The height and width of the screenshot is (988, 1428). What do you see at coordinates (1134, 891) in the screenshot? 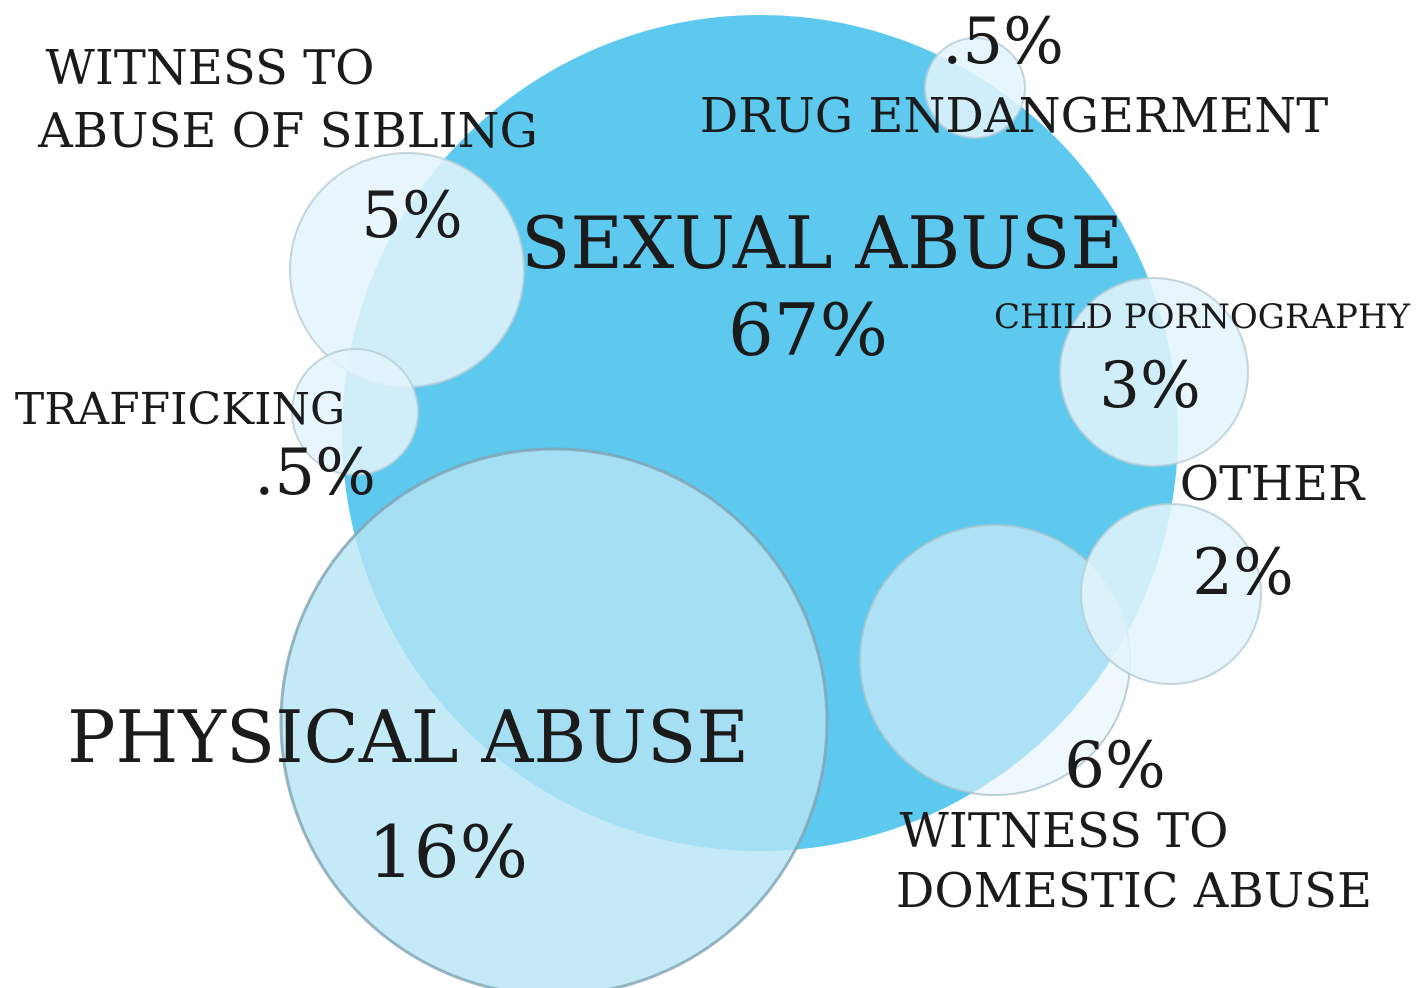
I see `label-witness-to-domestic-abuse-line-2: DOMESTIC ABUSE` at bounding box center [1134, 891].